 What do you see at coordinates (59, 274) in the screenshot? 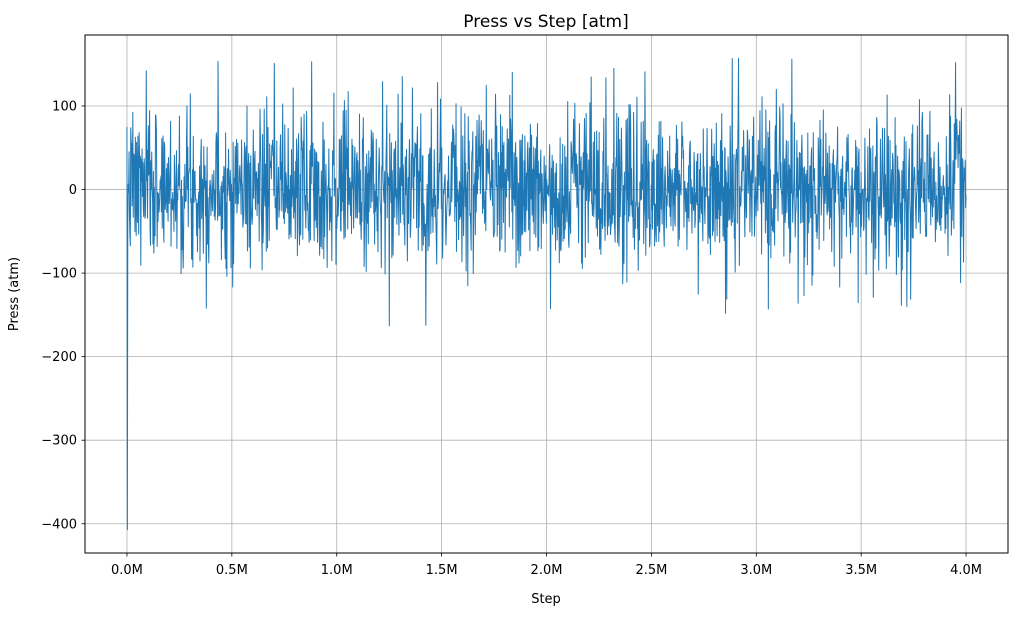
I see `y-tick-label: −100` at bounding box center [59, 274].